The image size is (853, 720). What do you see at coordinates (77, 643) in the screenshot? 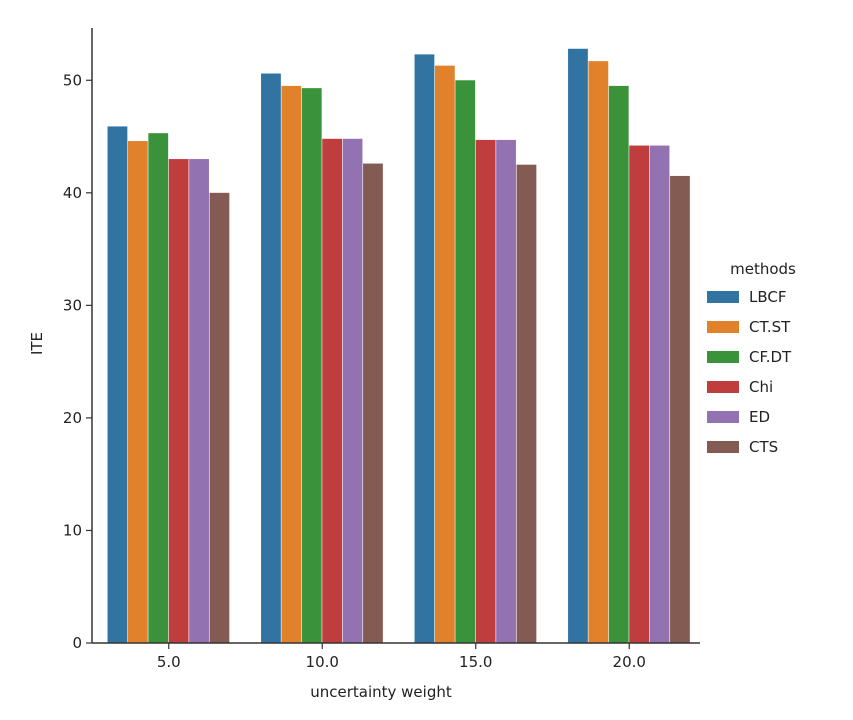
I see `y-tick-label: 0` at bounding box center [77, 643].